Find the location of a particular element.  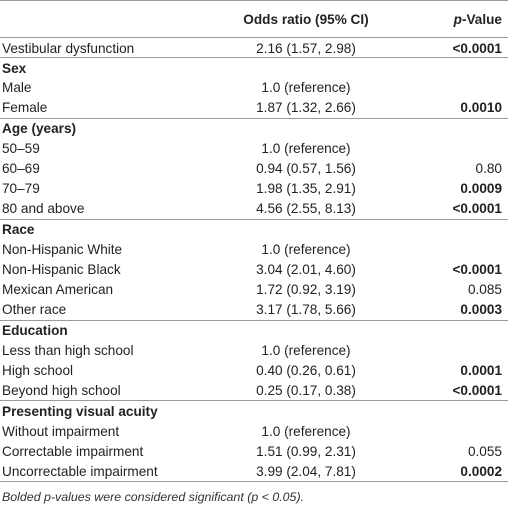

section-heading: Sex is located at coordinates (14, 68).